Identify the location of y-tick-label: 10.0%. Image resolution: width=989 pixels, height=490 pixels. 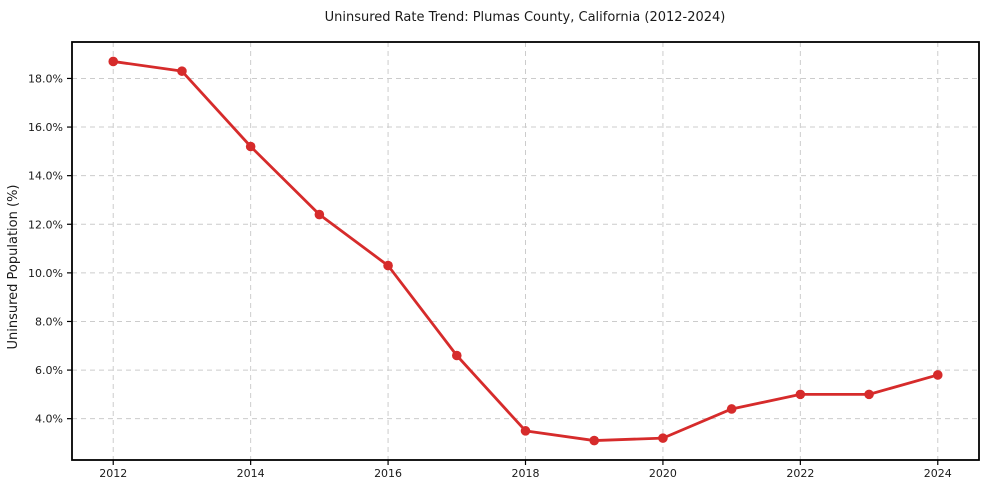
(45, 273).